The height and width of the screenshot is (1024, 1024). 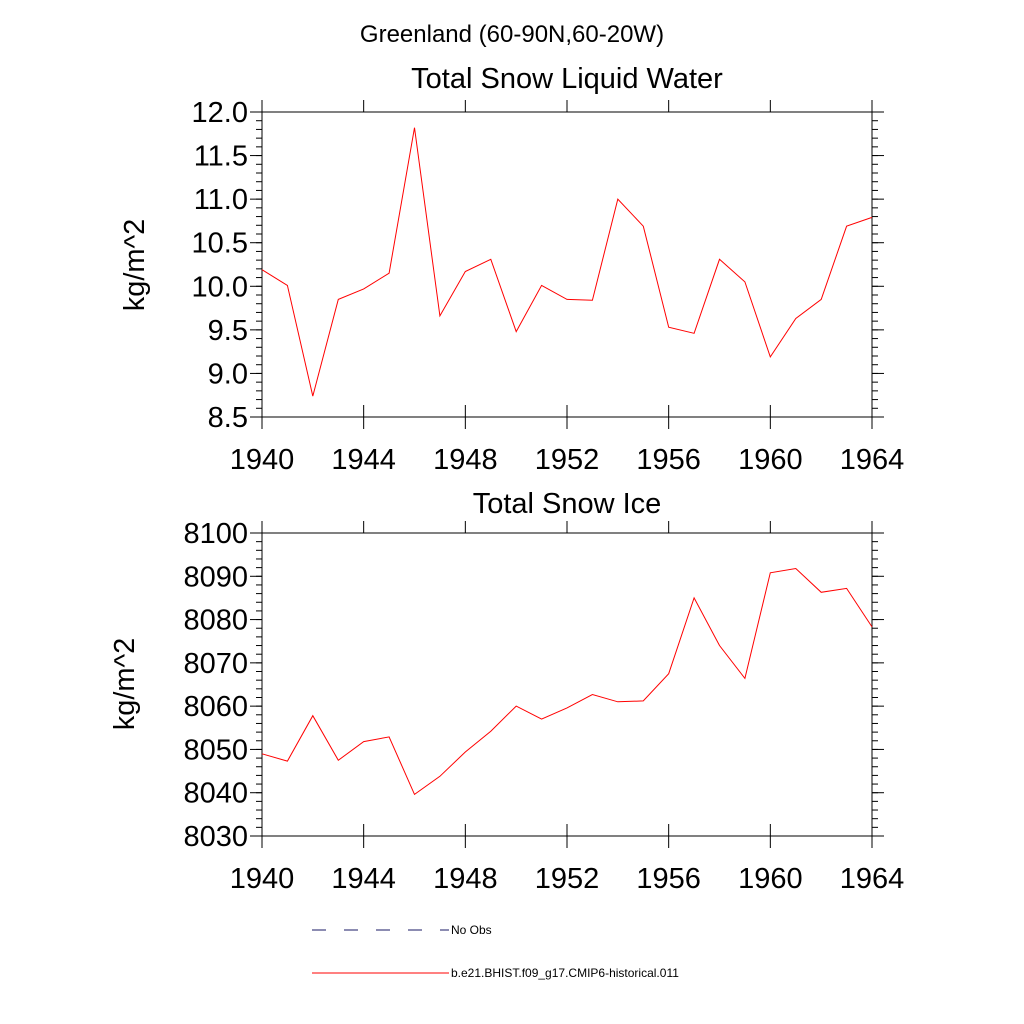 What do you see at coordinates (215, 707) in the screenshot?
I see `y-tick-label: 8060` at bounding box center [215, 707].